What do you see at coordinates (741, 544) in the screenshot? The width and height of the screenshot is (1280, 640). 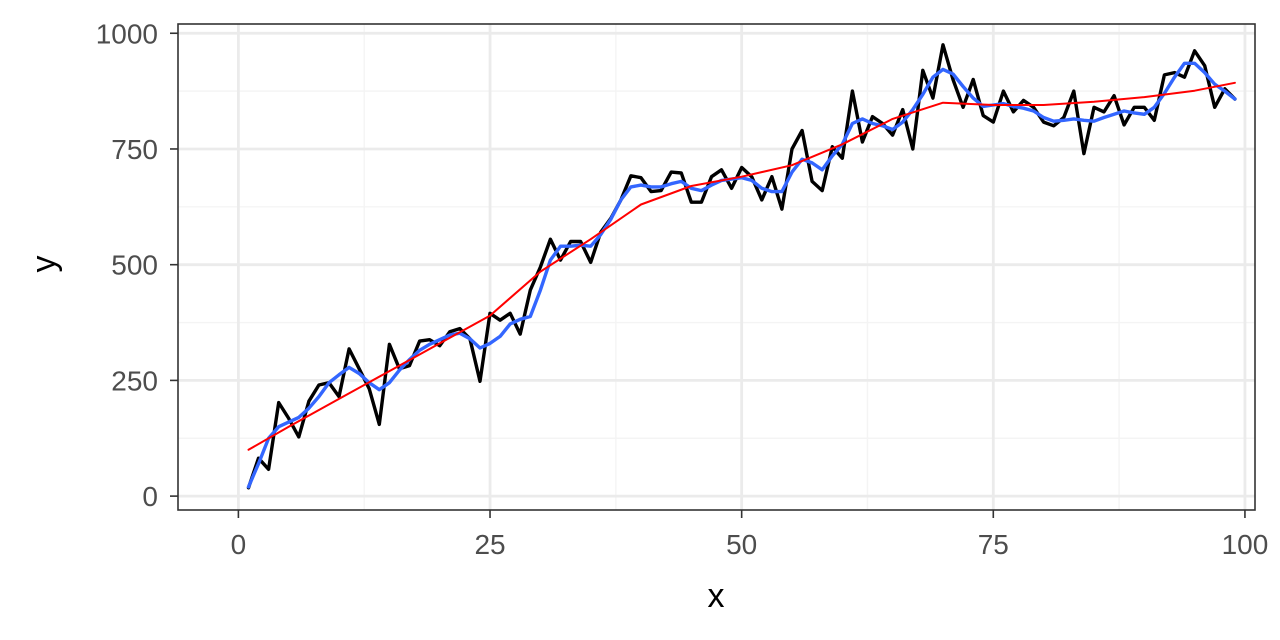 I see `x-tick-label: 50` at bounding box center [741, 544].